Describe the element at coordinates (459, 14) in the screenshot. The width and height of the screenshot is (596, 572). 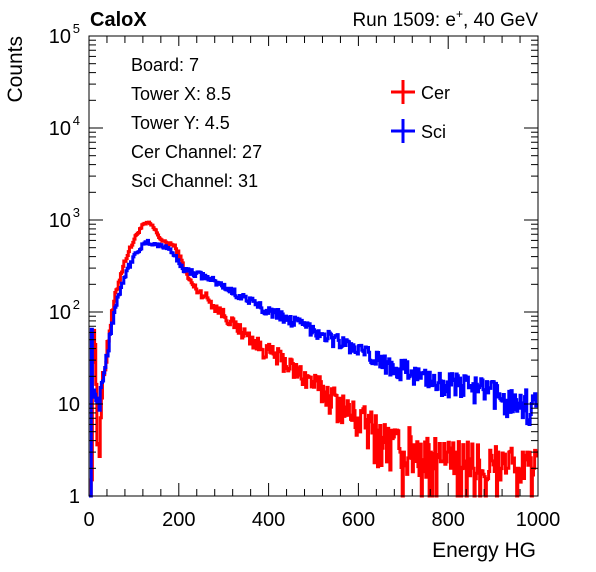
I see `chart-title-right-sup: +` at that location.